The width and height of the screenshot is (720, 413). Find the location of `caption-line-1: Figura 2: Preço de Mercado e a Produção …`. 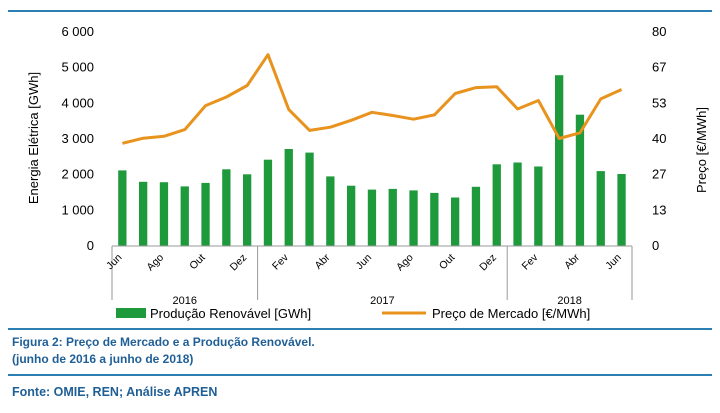

caption-line-1: Figura 2: Preço de Mercado e a Produção … is located at coordinates (163, 342).